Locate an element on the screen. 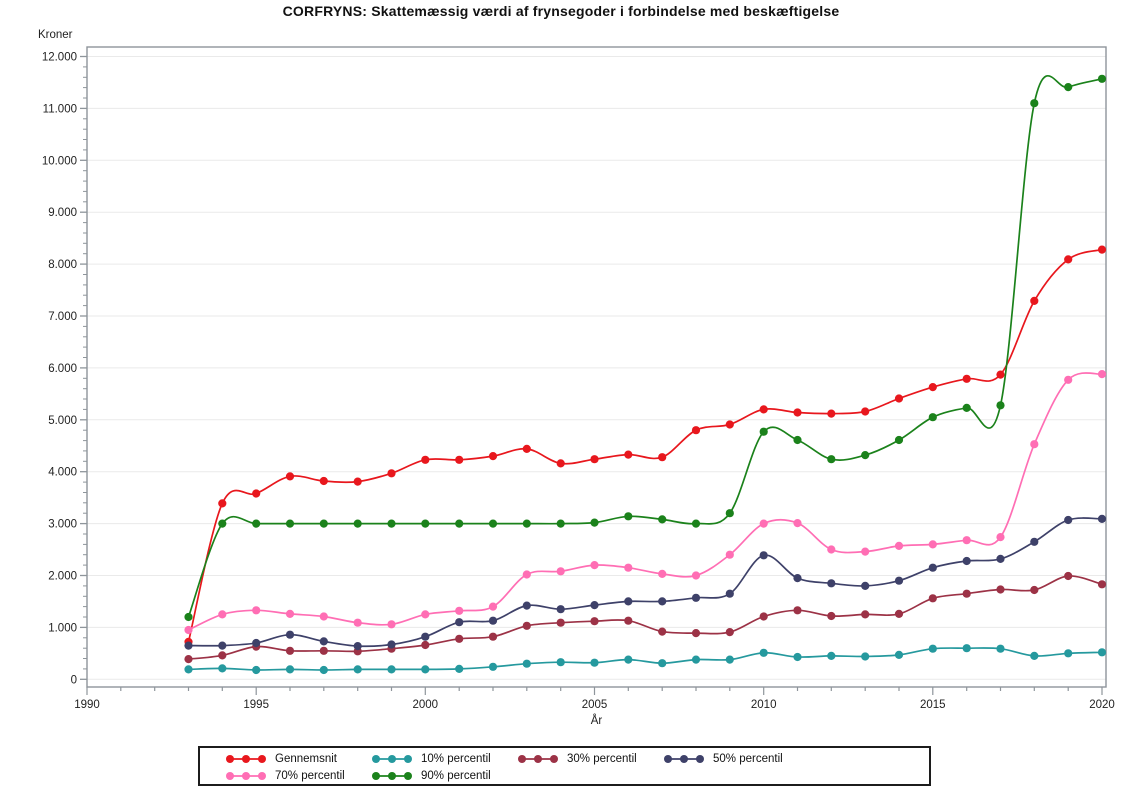  y-tick-label: 7.000 is located at coordinates (62, 317).